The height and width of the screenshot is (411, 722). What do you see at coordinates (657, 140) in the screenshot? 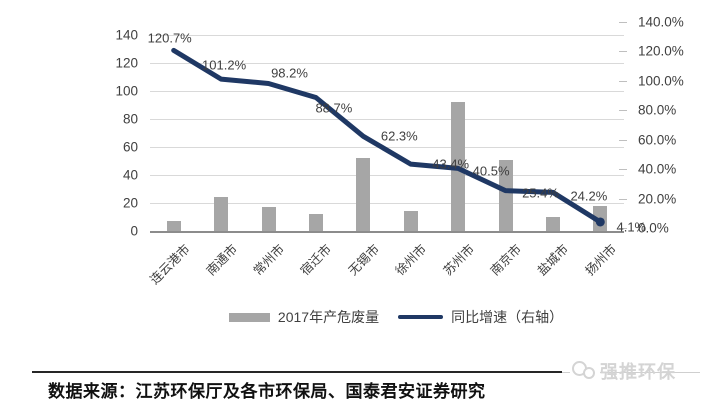
I see `right-axis-tick-label: 60.0%` at bounding box center [657, 140].